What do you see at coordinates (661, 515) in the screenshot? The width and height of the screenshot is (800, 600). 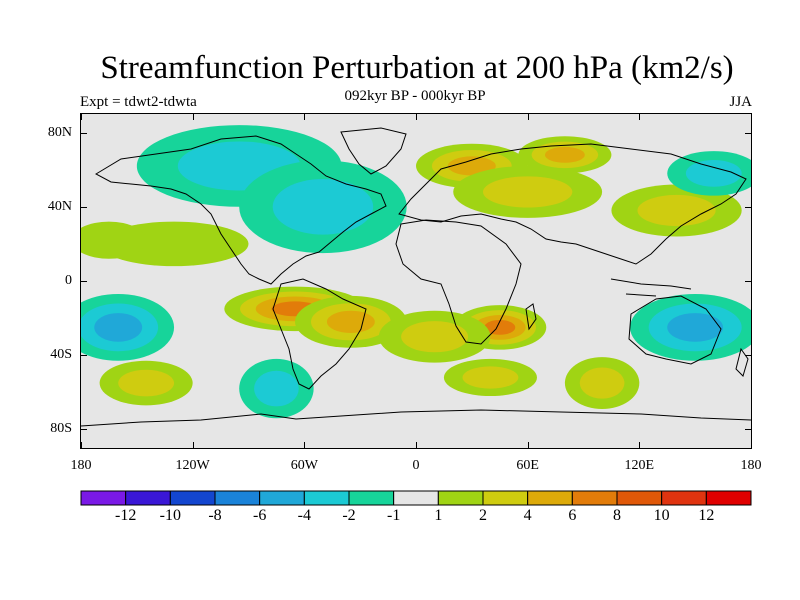 I see `colorbar-label: 10` at bounding box center [661, 515].